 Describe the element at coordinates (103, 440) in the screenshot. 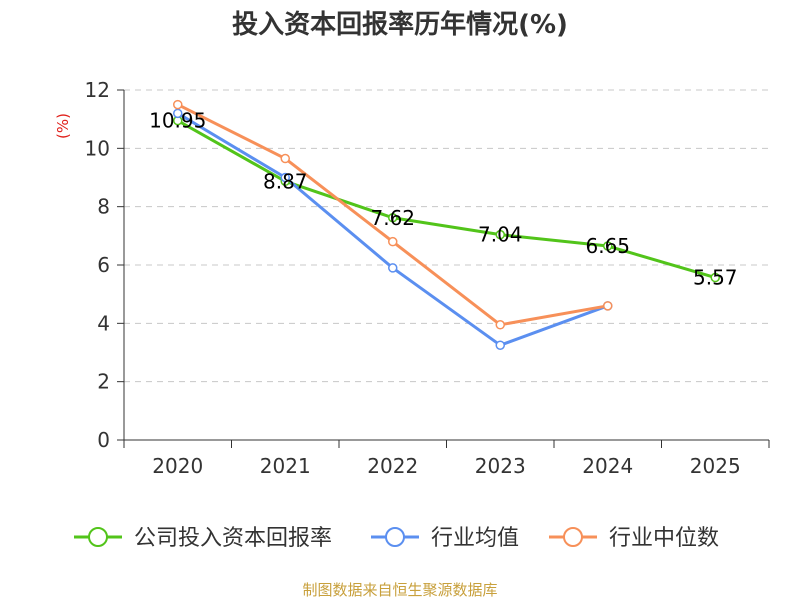

I see `y-tick-label: 0` at that location.